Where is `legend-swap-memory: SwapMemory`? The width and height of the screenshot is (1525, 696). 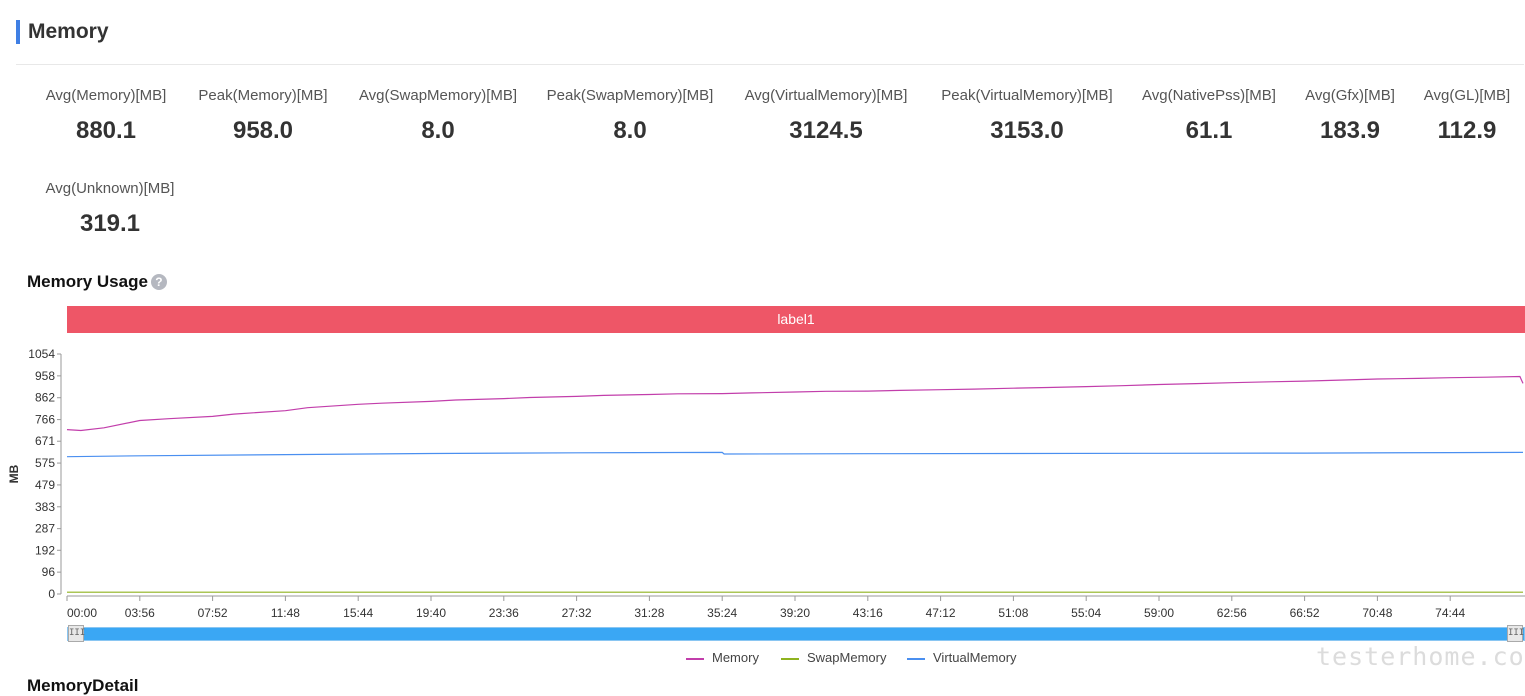
legend-swap-memory: SwapMemory is located at coordinates (833, 657).